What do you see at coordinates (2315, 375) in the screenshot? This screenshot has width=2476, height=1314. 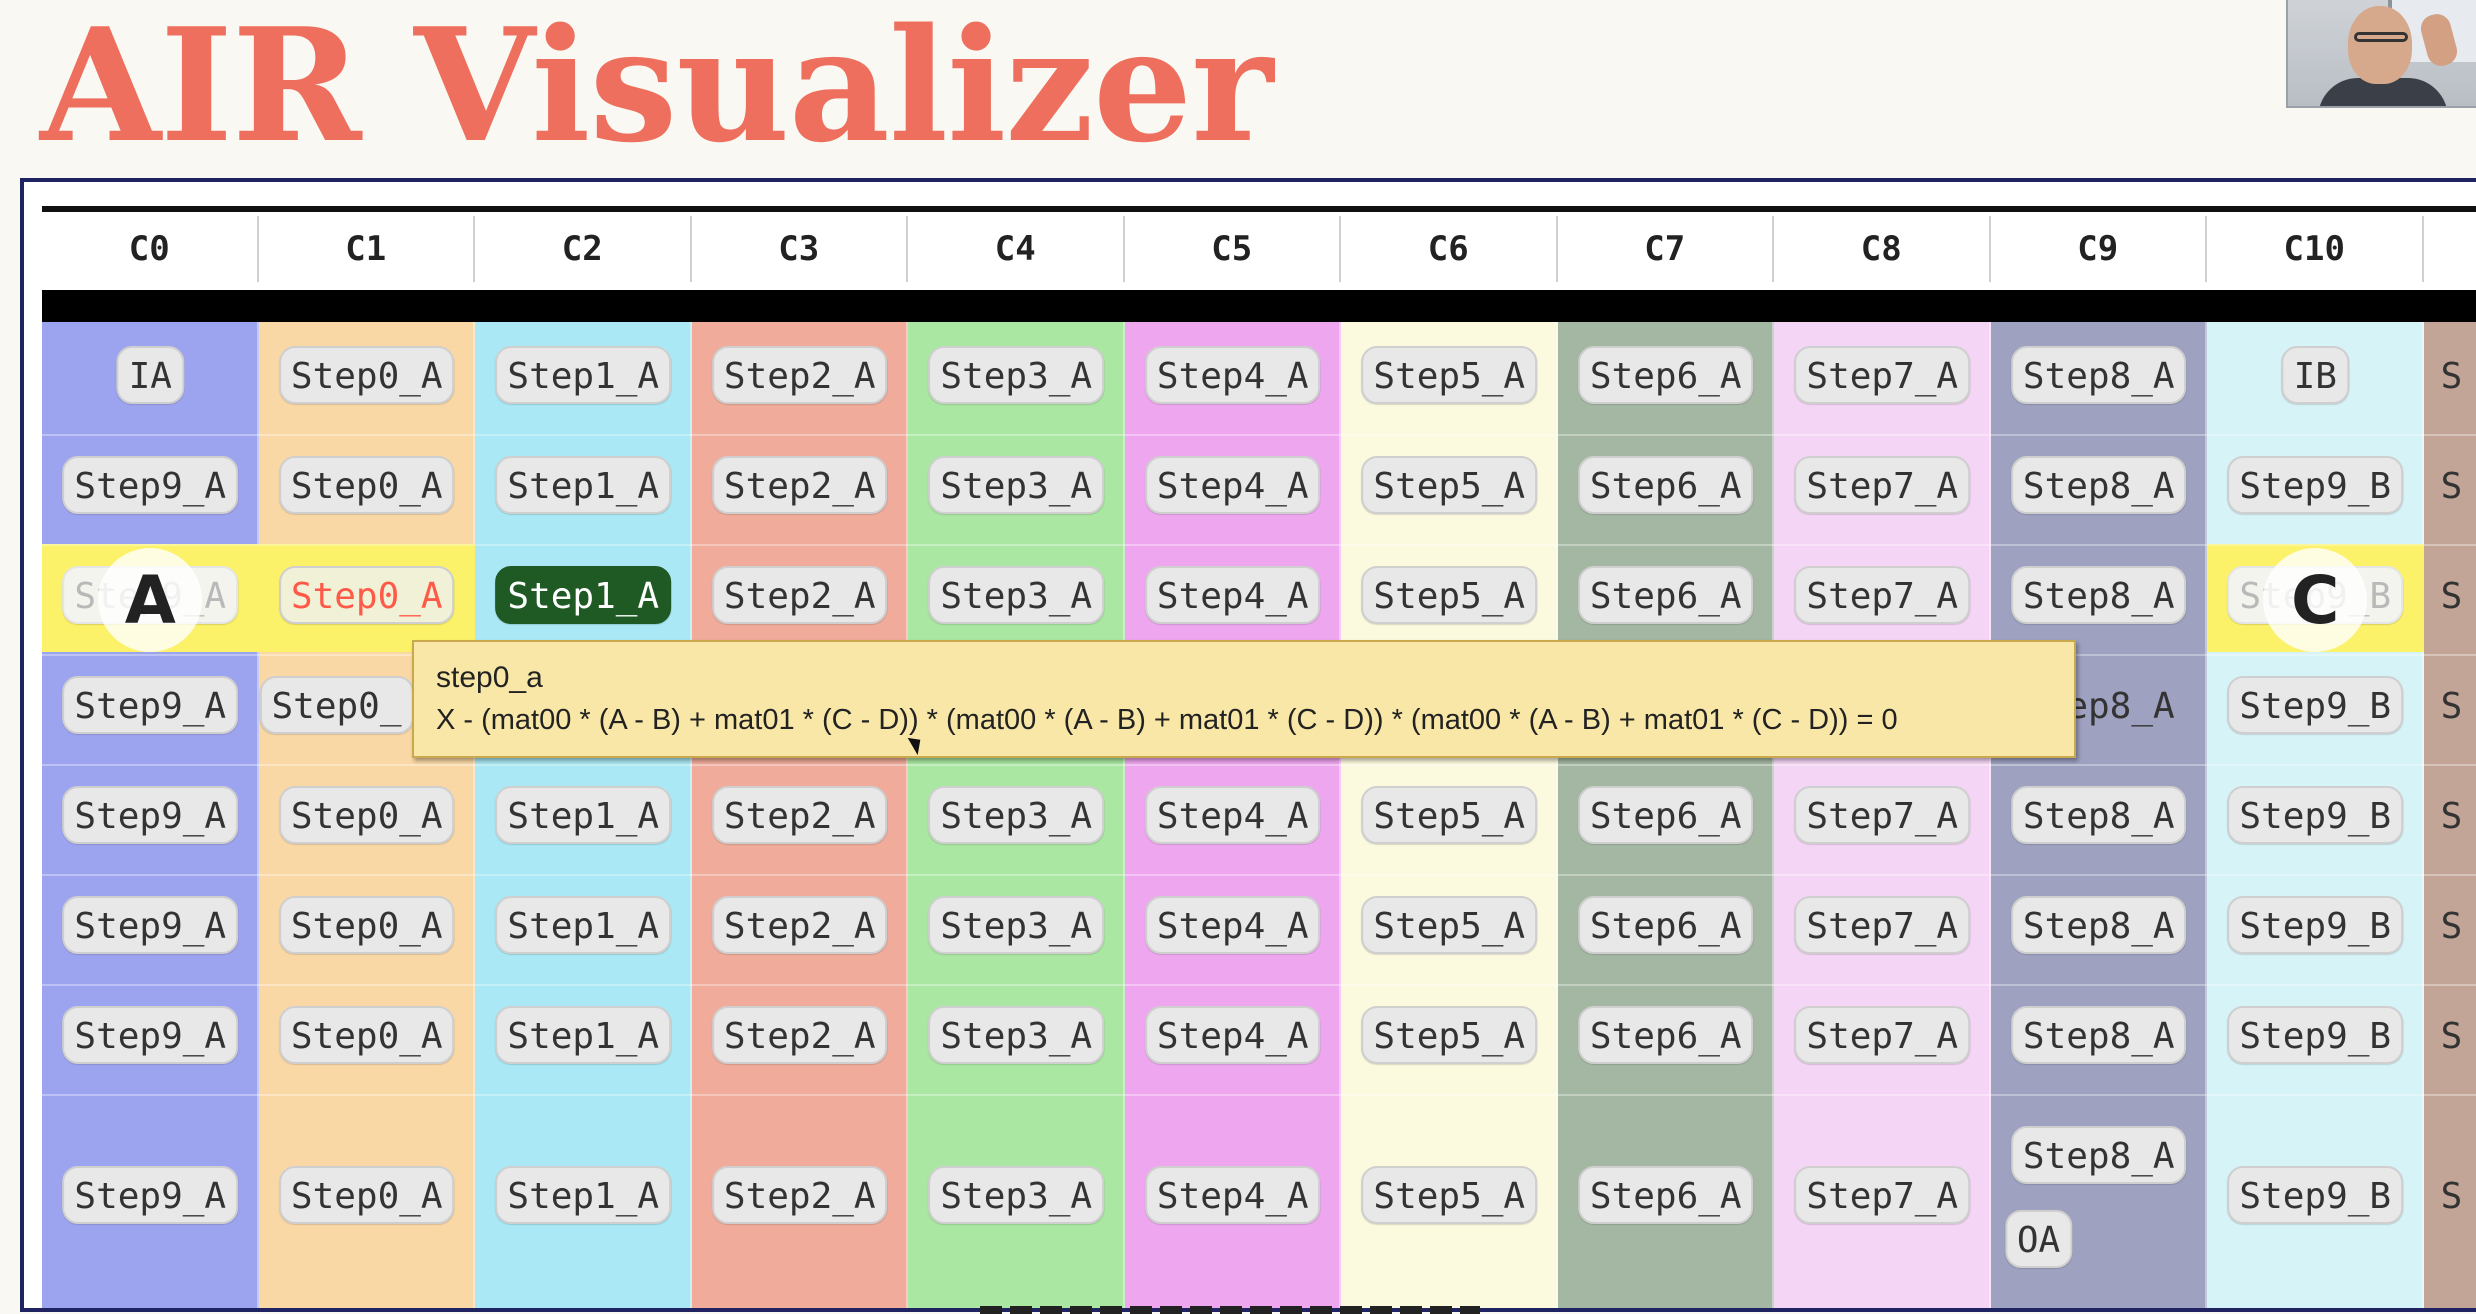 I see `cell-chip: IB` at bounding box center [2315, 375].